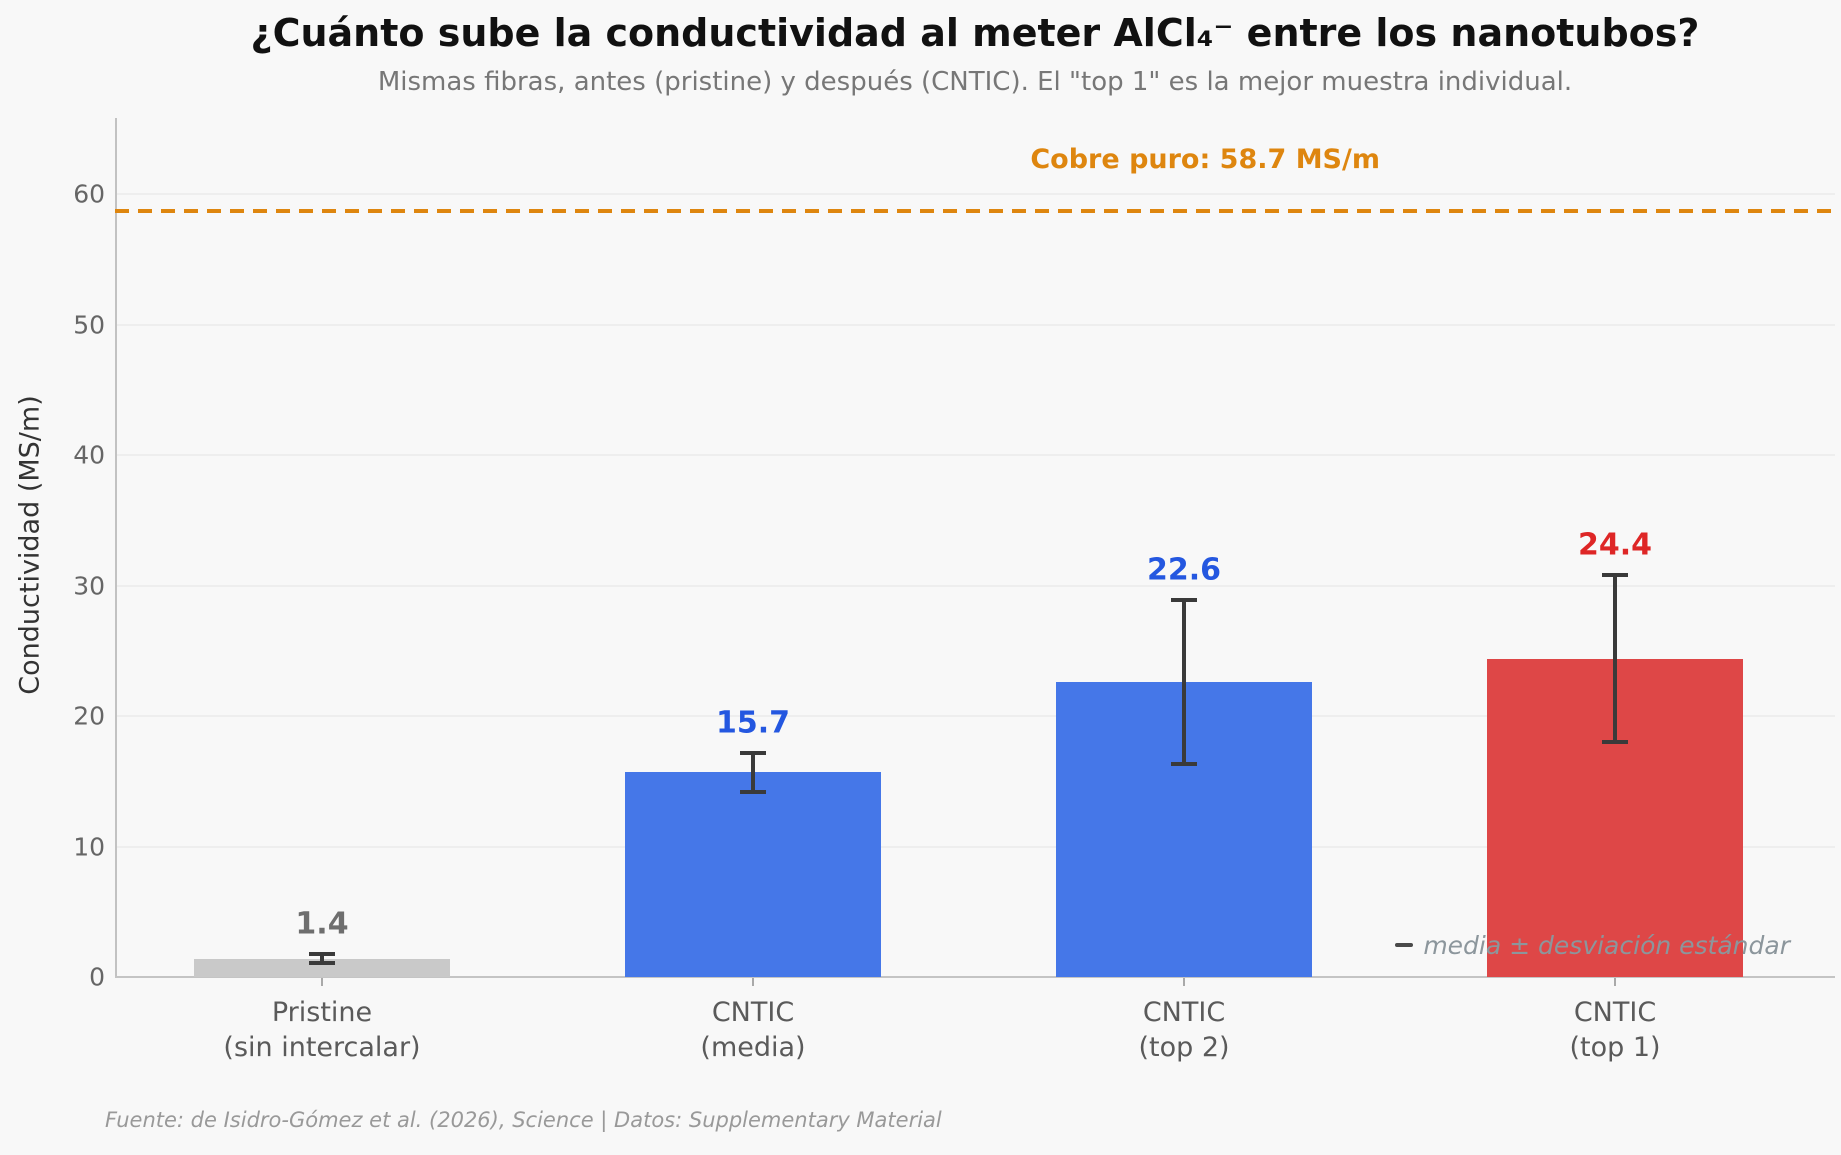 This screenshot has width=1841, height=1155. Describe the element at coordinates (89, 716) in the screenshot. I see `y-tick-label: 20` at that location.